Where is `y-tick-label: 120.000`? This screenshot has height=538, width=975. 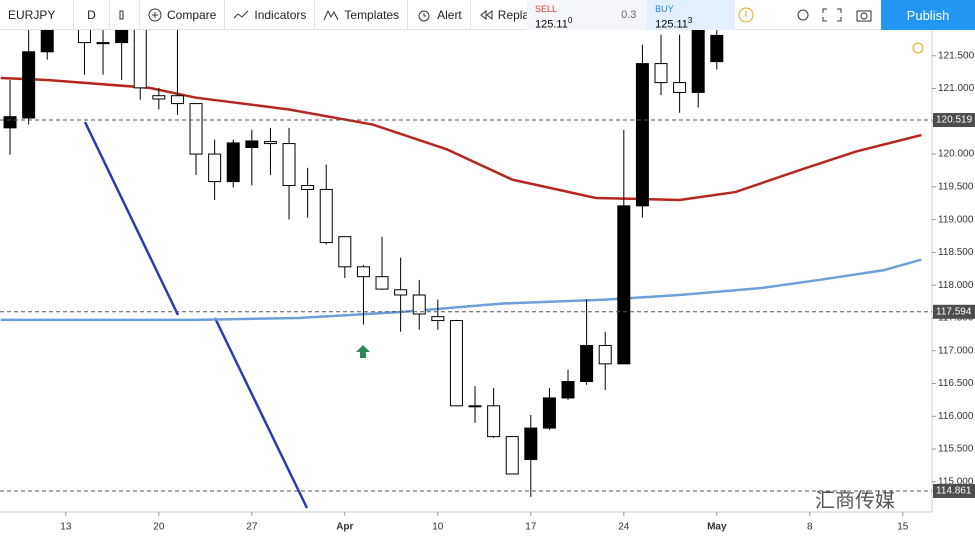 y-tick-label: 120.000 is located at coordinates (956, 154).